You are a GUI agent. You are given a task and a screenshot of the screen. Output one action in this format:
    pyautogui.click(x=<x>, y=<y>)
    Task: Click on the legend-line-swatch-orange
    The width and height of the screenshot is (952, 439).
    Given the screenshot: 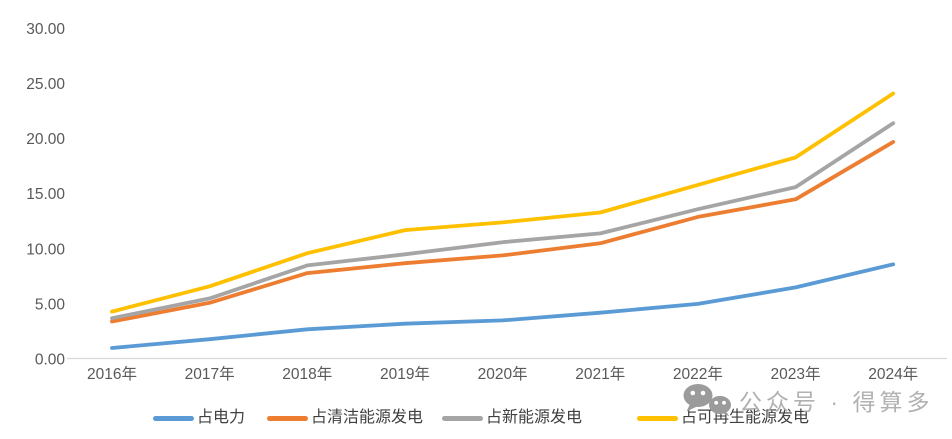 What is the action you would take?
    pyautogui.click(x=287, y=418)
    